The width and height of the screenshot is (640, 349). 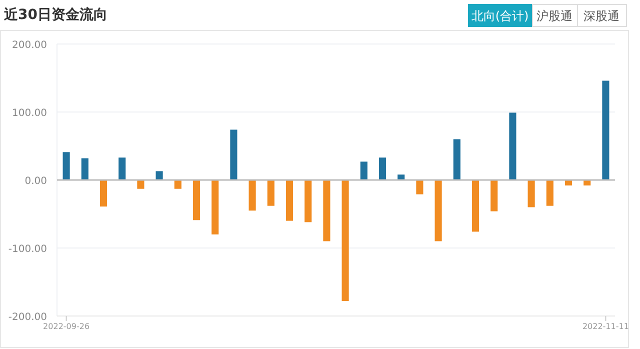 What do you see at coordinates (66, 326) in the screenshot?
I see `x-tick-label: 2022-09-26` at bounding box center [66, 326].